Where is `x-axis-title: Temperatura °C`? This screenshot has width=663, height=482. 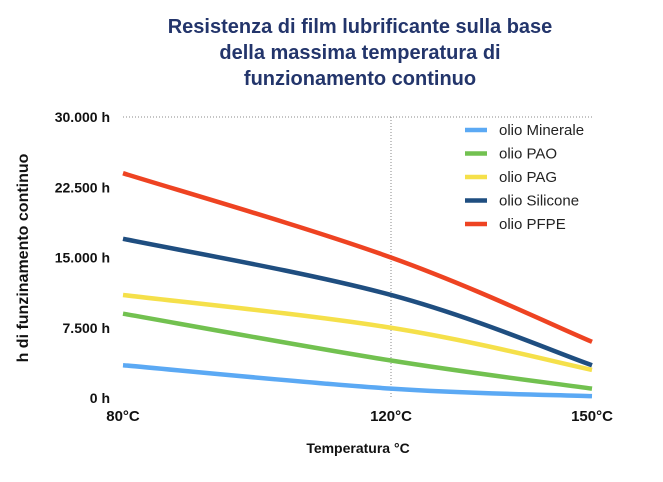 x-axis-title: Temperatura °C is located at coordinates (357, 448).